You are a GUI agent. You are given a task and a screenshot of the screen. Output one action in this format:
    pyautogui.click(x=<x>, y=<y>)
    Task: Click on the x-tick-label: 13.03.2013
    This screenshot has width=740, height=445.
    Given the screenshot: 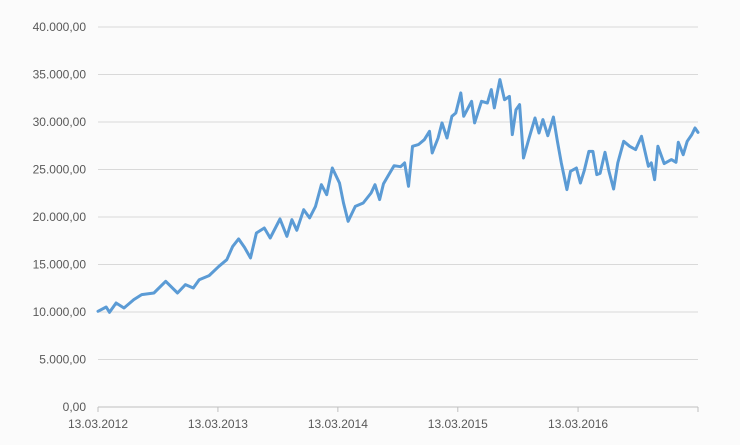 What is the action you would take?
    pyautogui.click(x=218, y=424)
    